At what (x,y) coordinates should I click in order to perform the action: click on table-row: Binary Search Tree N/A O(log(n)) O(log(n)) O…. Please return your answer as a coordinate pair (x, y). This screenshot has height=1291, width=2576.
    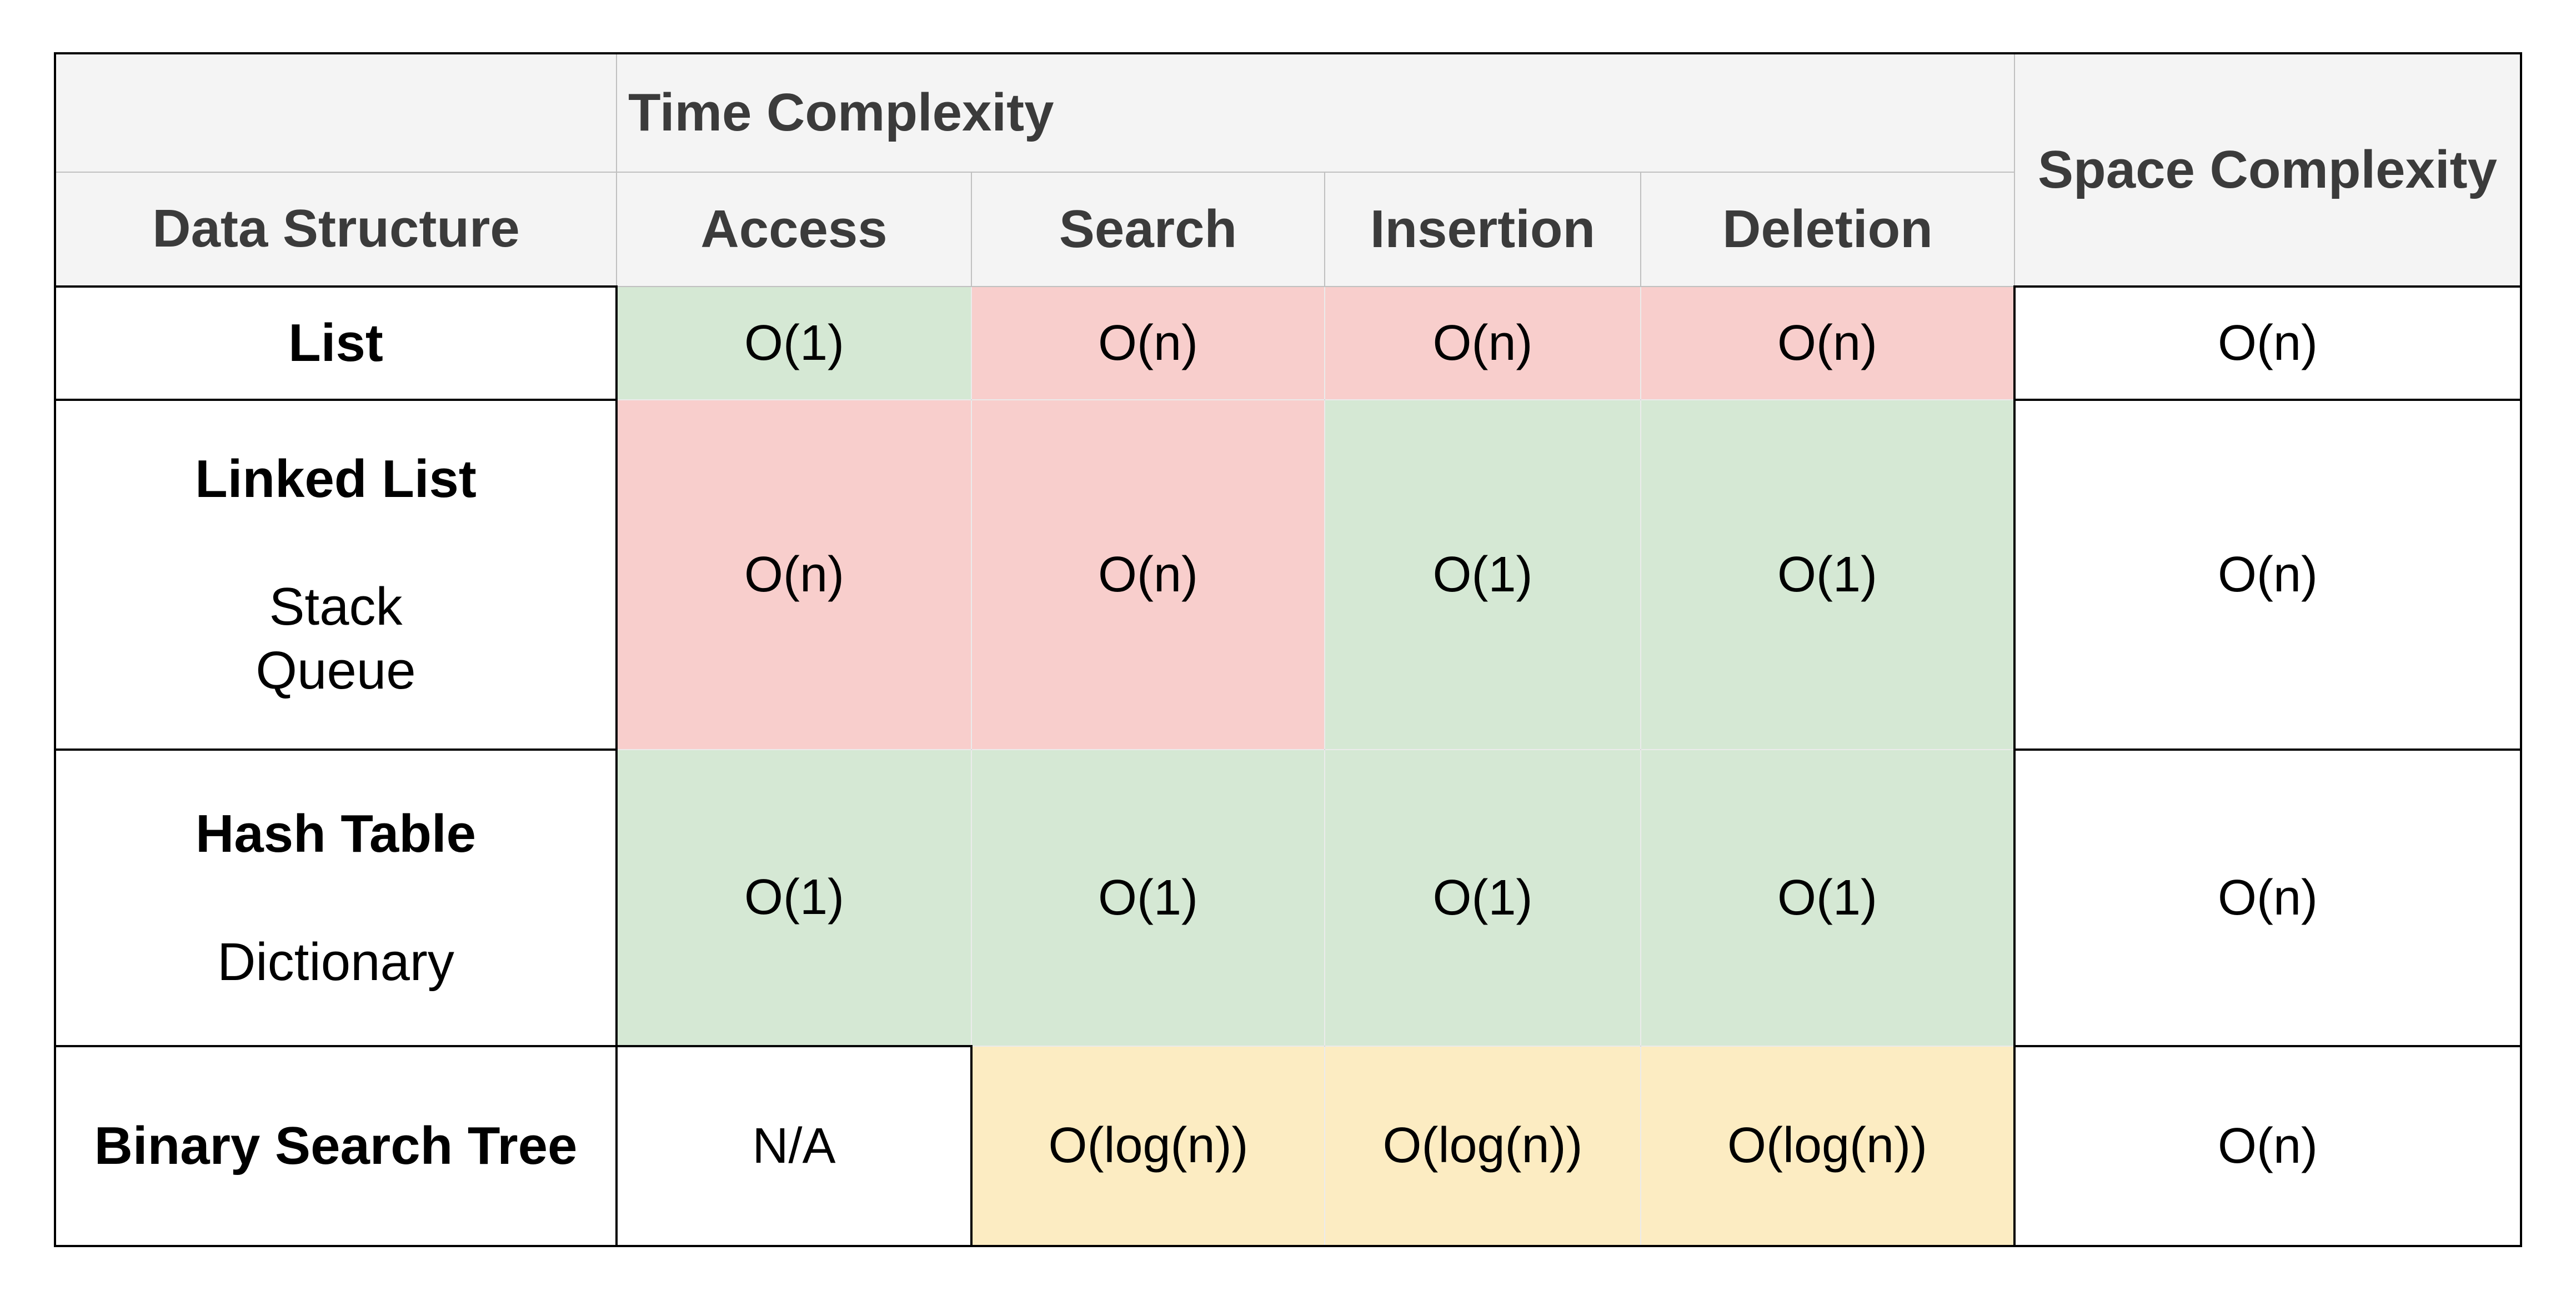
    Looking at the image, I should click on (1288, 1146).